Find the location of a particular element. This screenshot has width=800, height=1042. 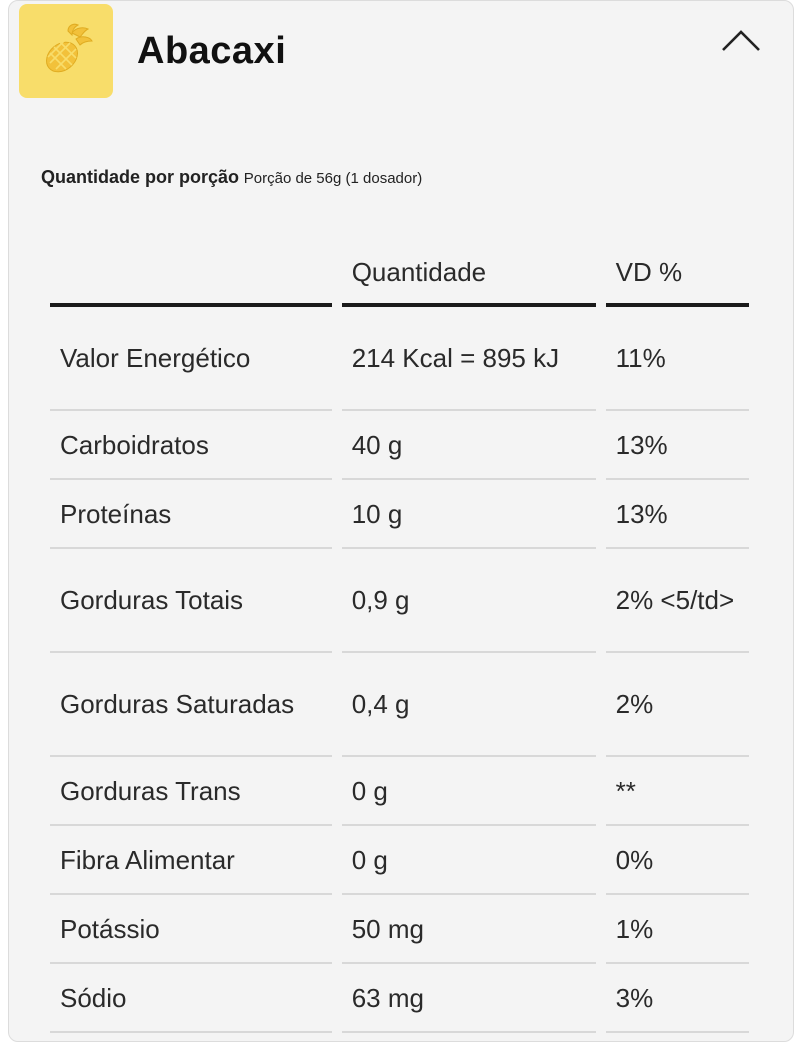

table-header-row: Quantidade VD % is located at coordinates (399, 274).